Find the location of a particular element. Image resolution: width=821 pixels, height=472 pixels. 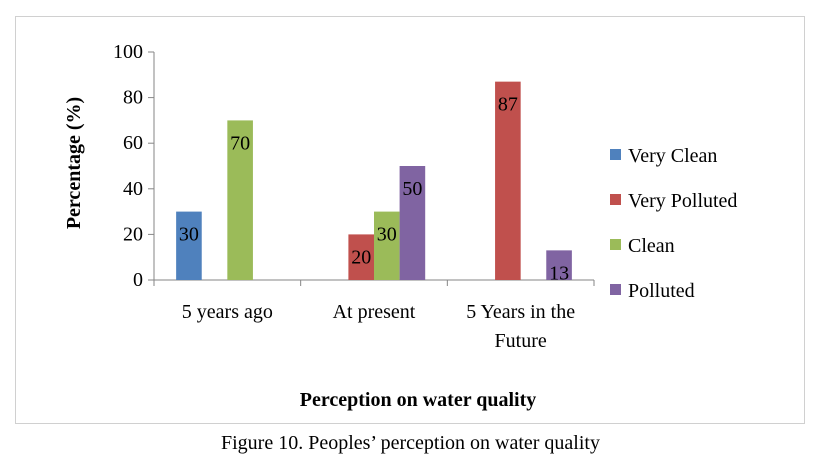

y-tick-label: 40 is located at coordinates (133, 189).